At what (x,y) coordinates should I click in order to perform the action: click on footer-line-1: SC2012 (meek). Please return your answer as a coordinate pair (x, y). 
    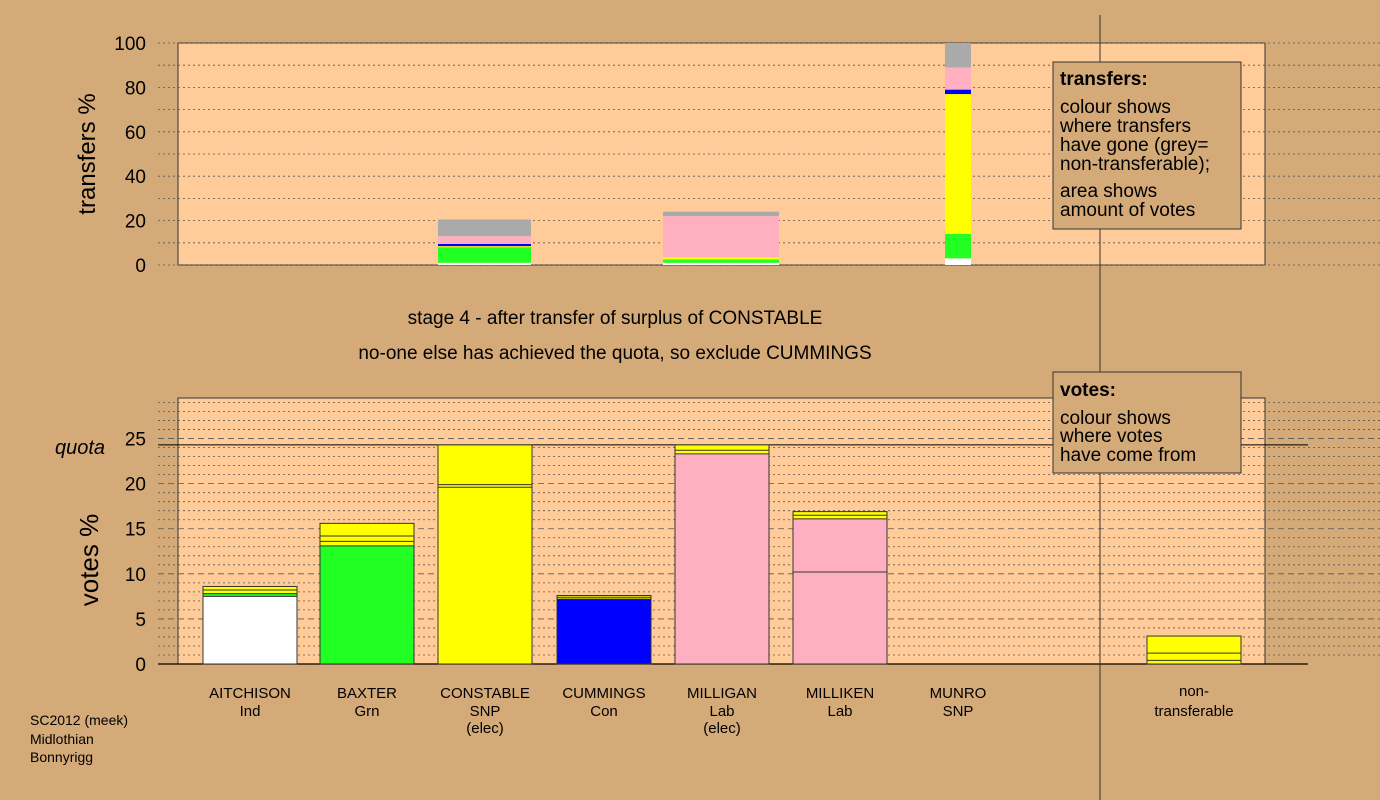
    Looking at the image, I should click on (79, 720).